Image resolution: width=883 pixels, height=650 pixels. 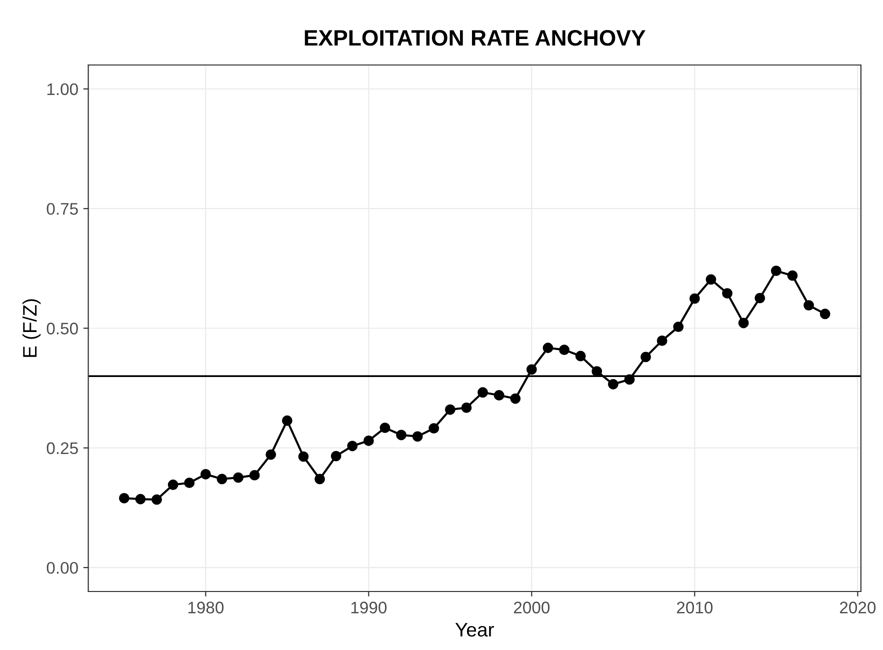 What do you see at coordinates (62, 208) in the screenshot?
I see `y-tick-label: 0.75` at bounding box center [62, 208].